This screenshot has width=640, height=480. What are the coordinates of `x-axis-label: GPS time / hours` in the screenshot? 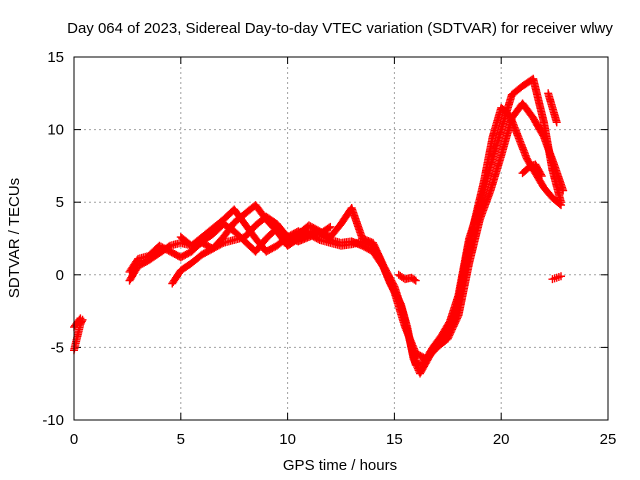 It's located at (340, 465).